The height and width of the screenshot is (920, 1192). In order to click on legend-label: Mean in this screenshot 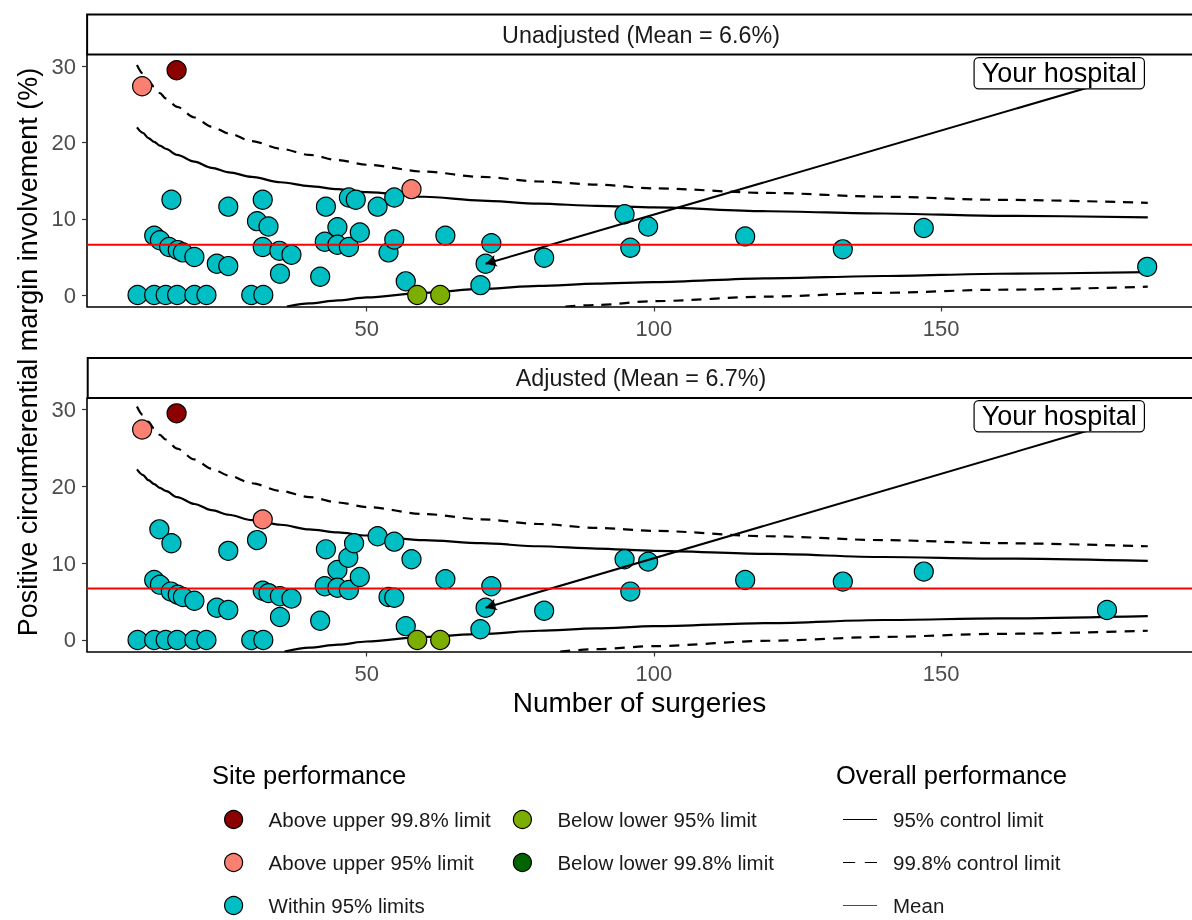, I will do `click(919, 905)`.